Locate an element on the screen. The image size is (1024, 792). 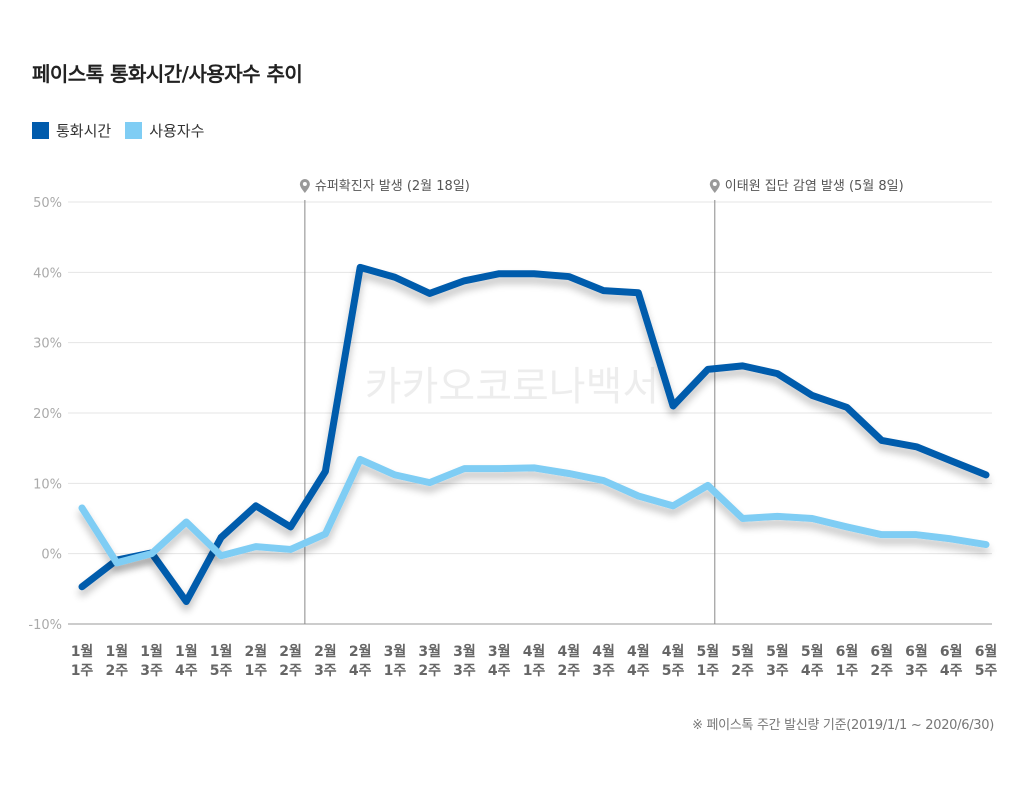
annotation-label: 슈퍼확진자 발생 (2월 18일) is located at coordinates (392, 186).